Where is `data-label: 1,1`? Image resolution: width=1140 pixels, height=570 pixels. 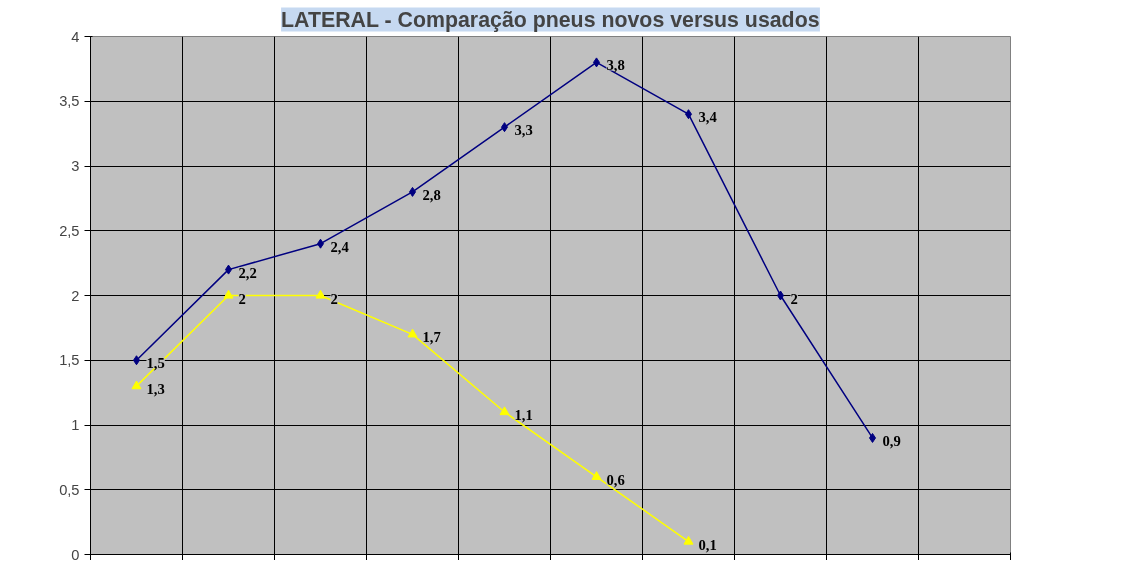
data-label: 1,1 is located at coordinates (523, 415).